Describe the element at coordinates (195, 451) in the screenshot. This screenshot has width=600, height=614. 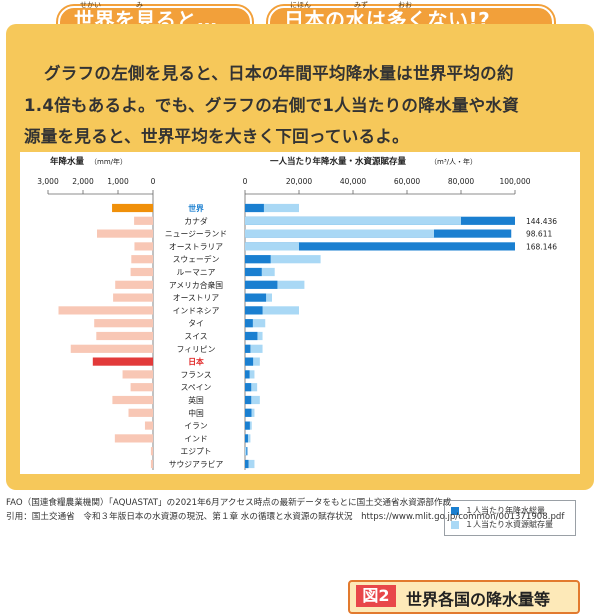
I see `category-label: エジプト` at that location.